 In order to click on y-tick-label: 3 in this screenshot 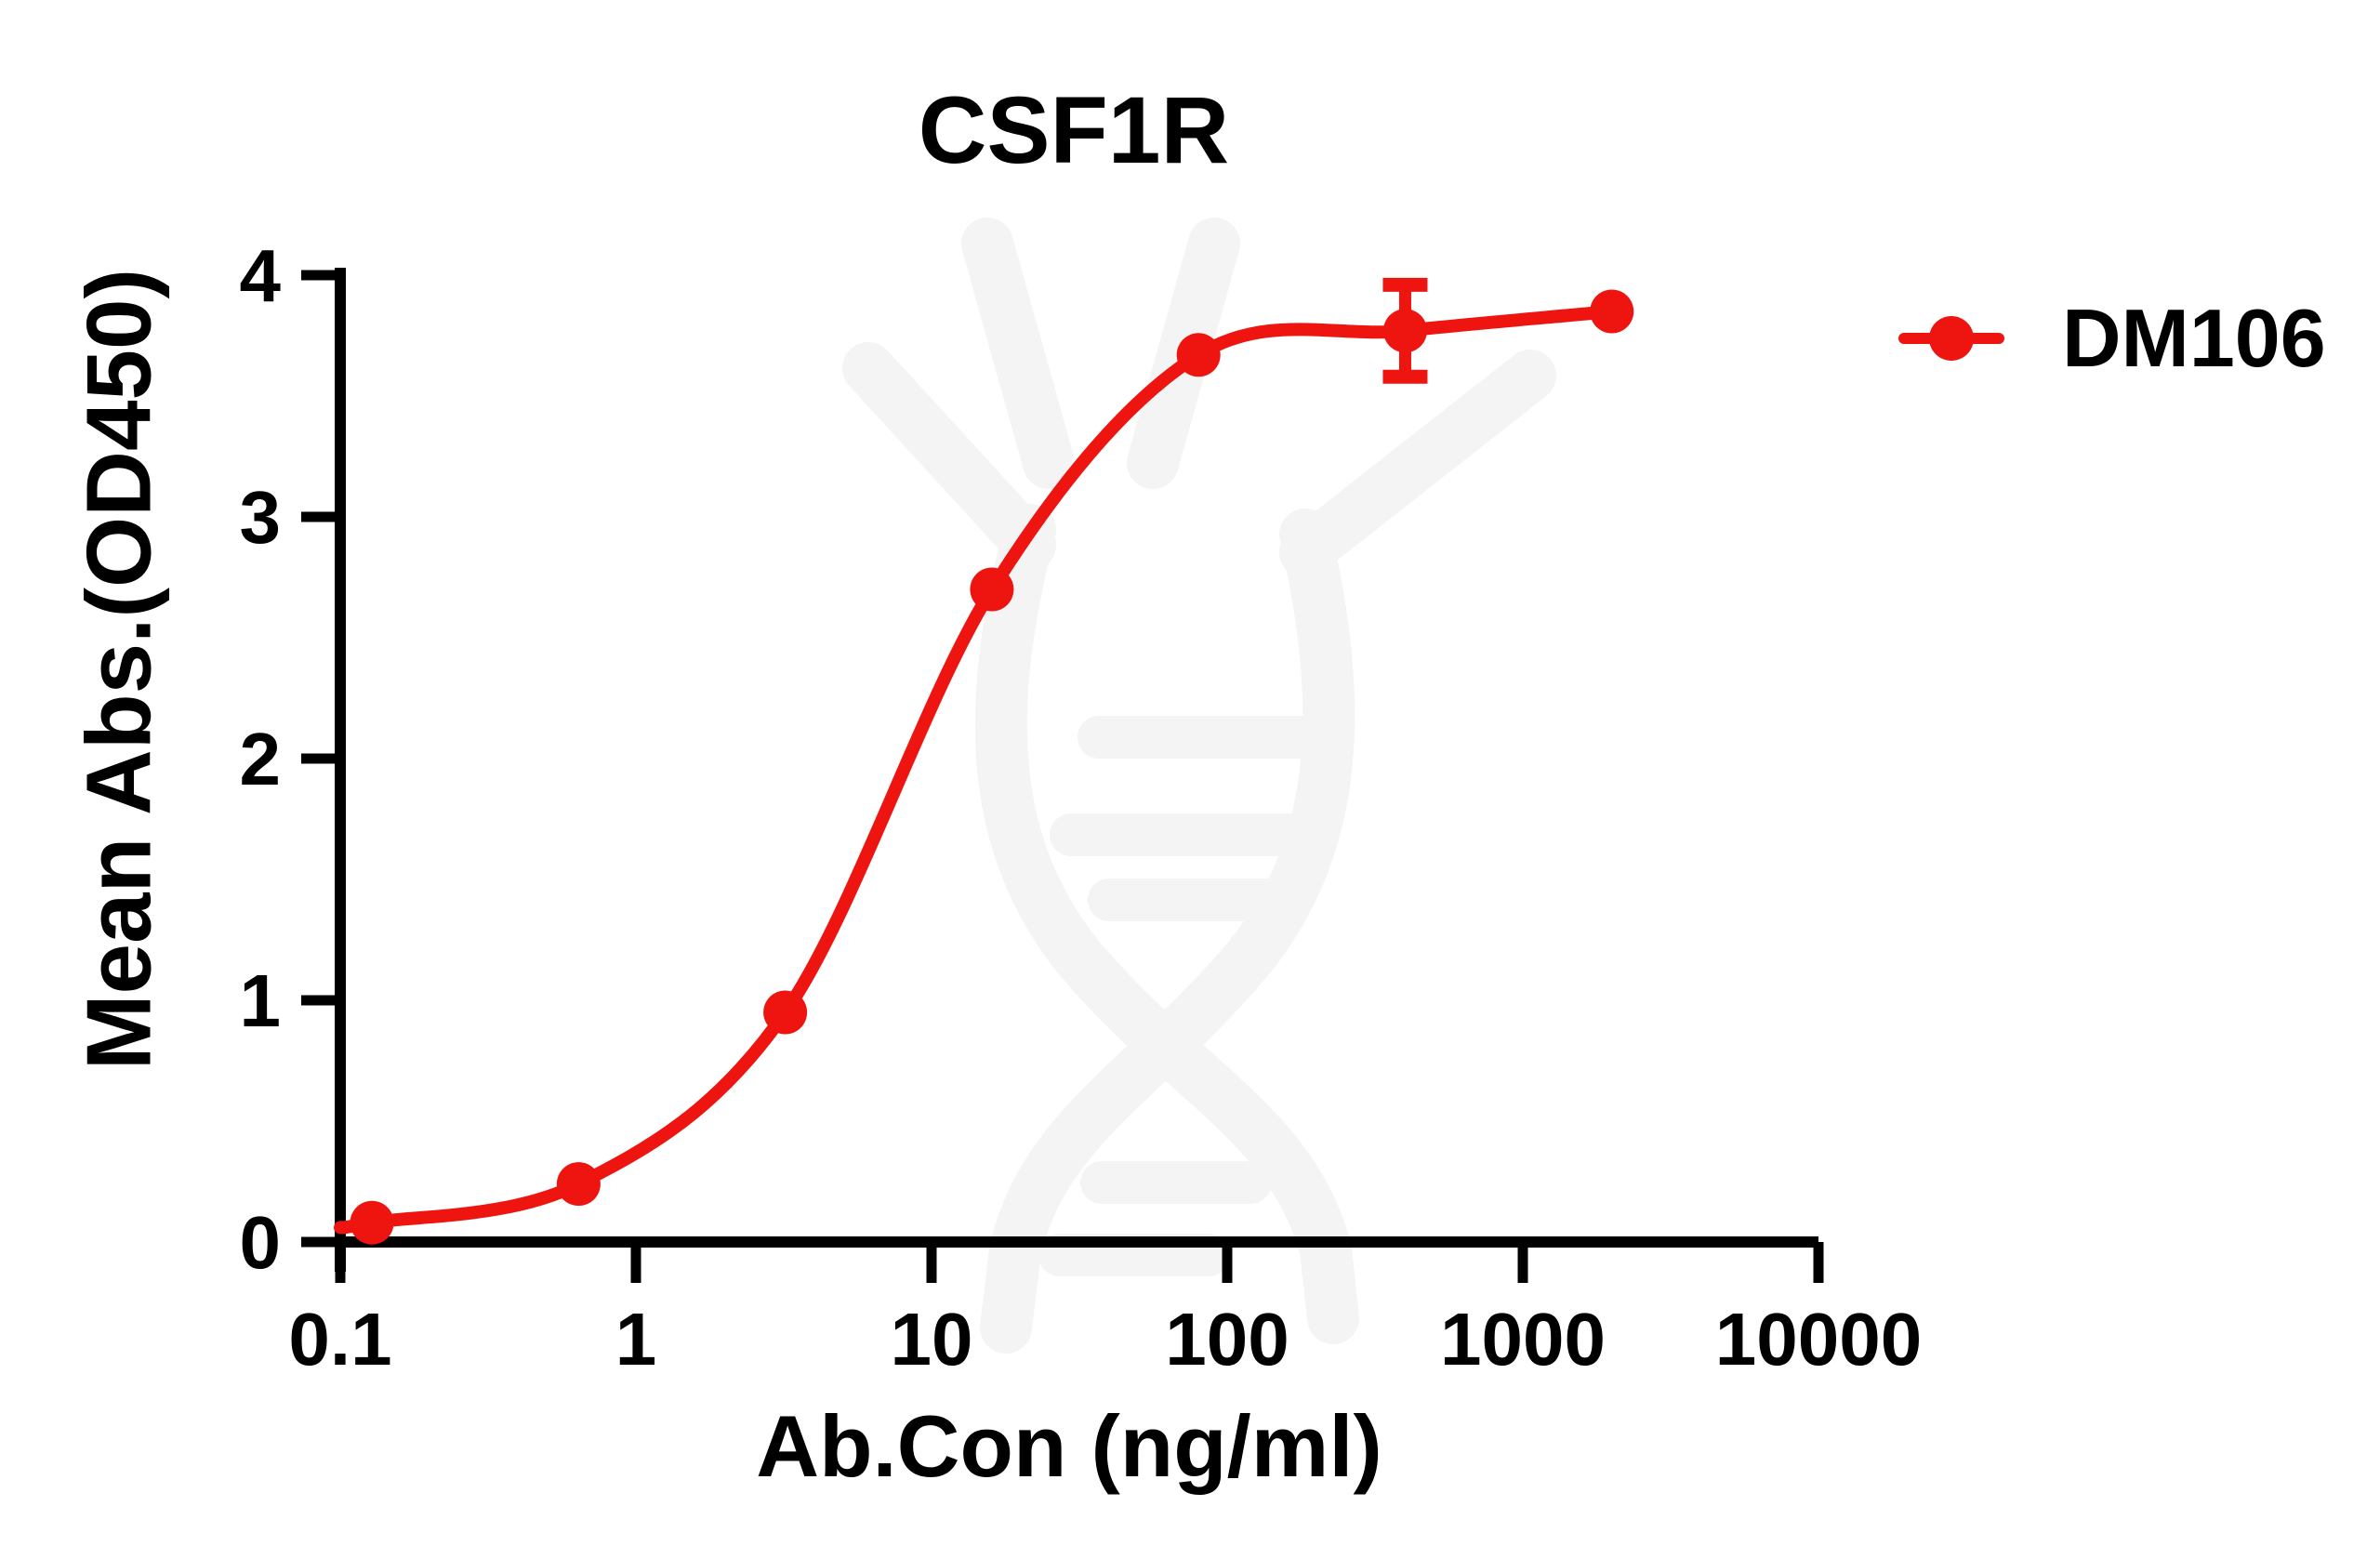, I will do `click(261, 517)`.